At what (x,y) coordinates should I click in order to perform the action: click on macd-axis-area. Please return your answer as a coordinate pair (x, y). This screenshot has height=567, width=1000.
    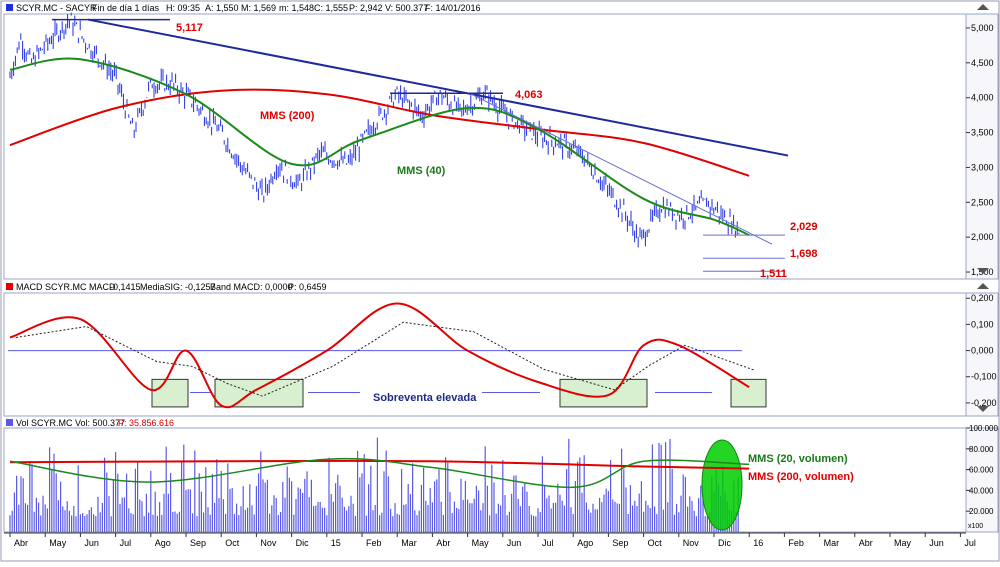
    Looking at the image, I should click on (982, 354).